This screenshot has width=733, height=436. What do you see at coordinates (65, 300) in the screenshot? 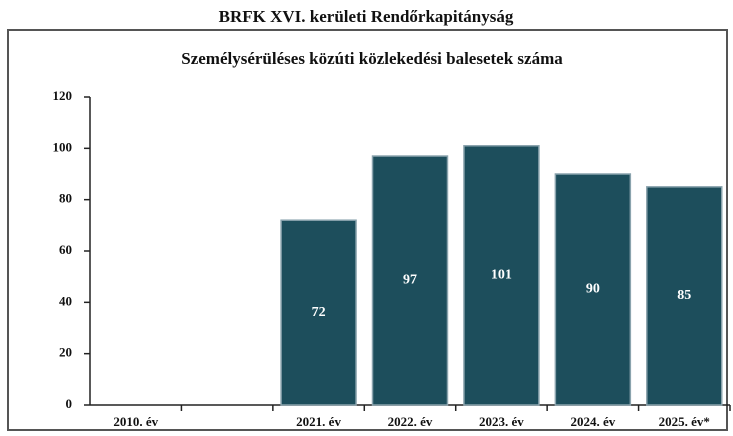
I see `y-tick-label: 40` at bounding box center [65, 300].